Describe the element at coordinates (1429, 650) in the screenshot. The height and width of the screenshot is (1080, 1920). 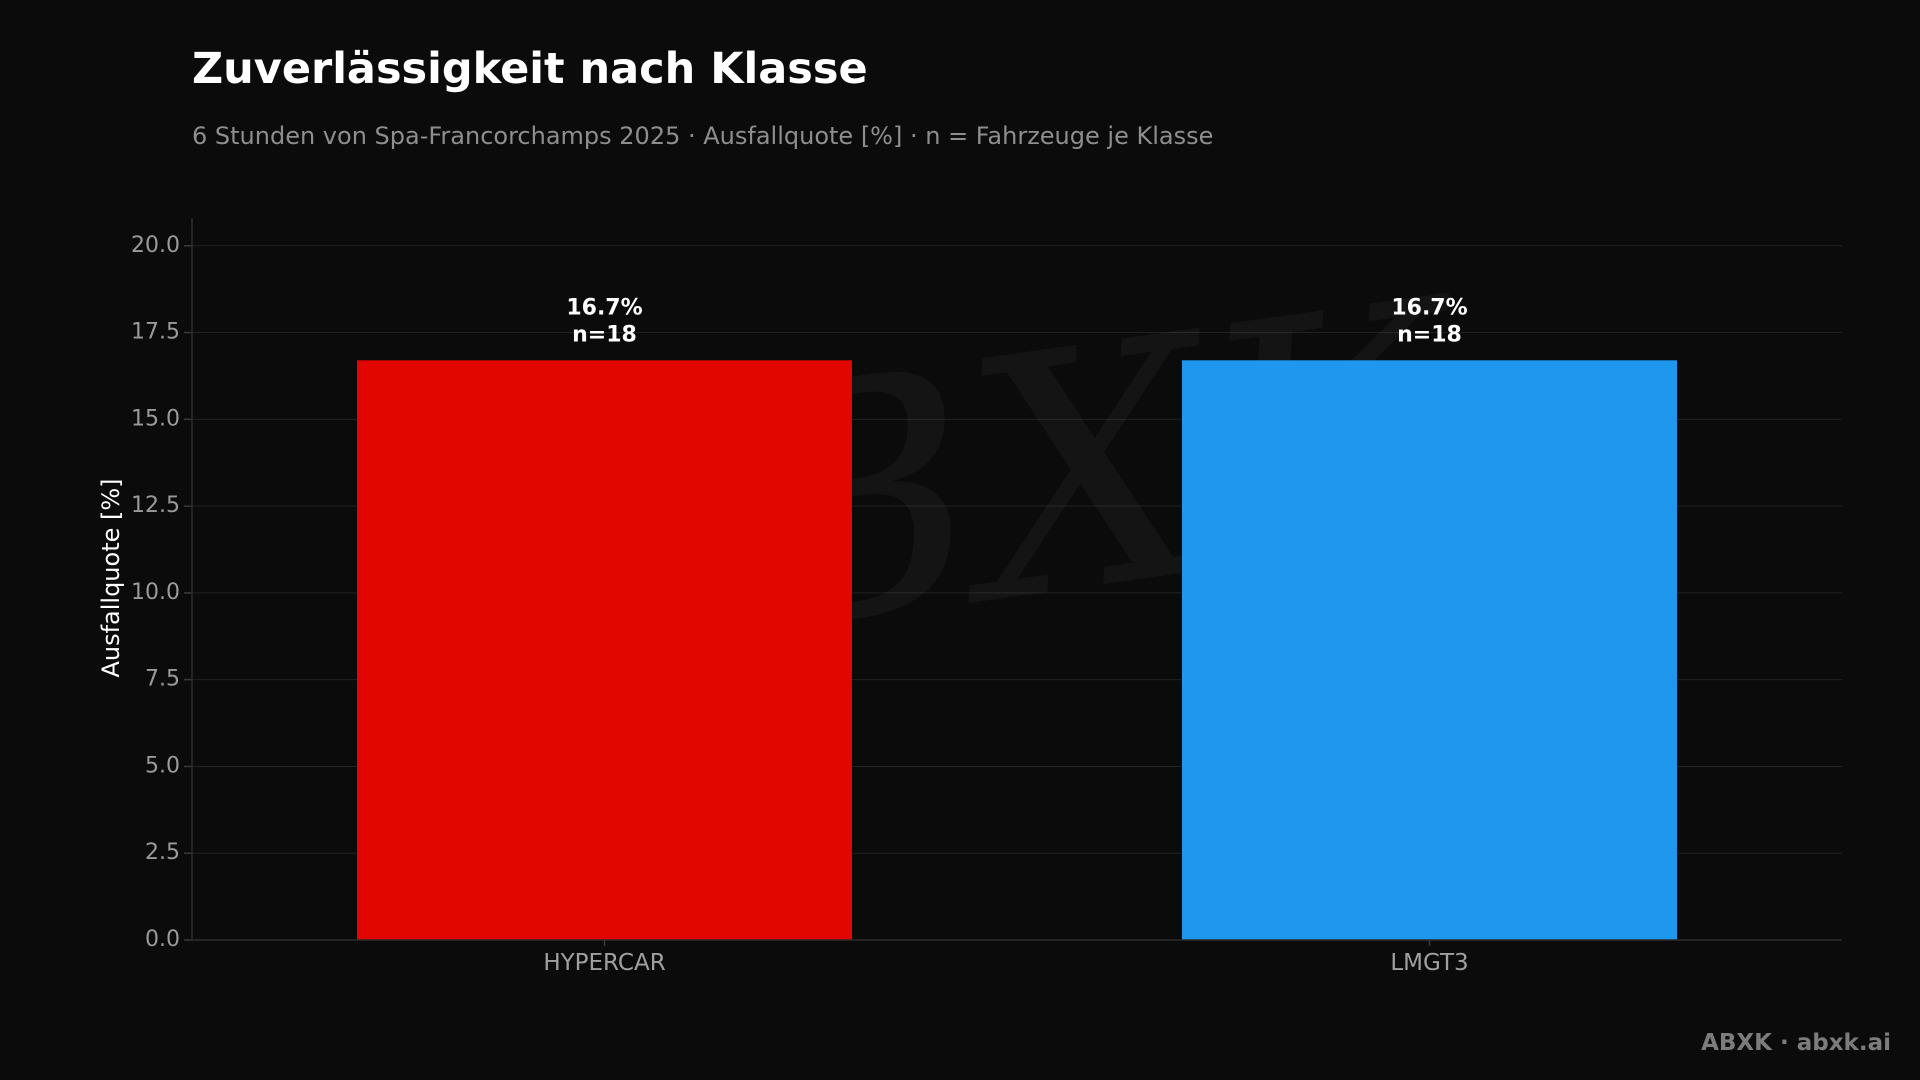
I see `bar-lmgt3` at that location.